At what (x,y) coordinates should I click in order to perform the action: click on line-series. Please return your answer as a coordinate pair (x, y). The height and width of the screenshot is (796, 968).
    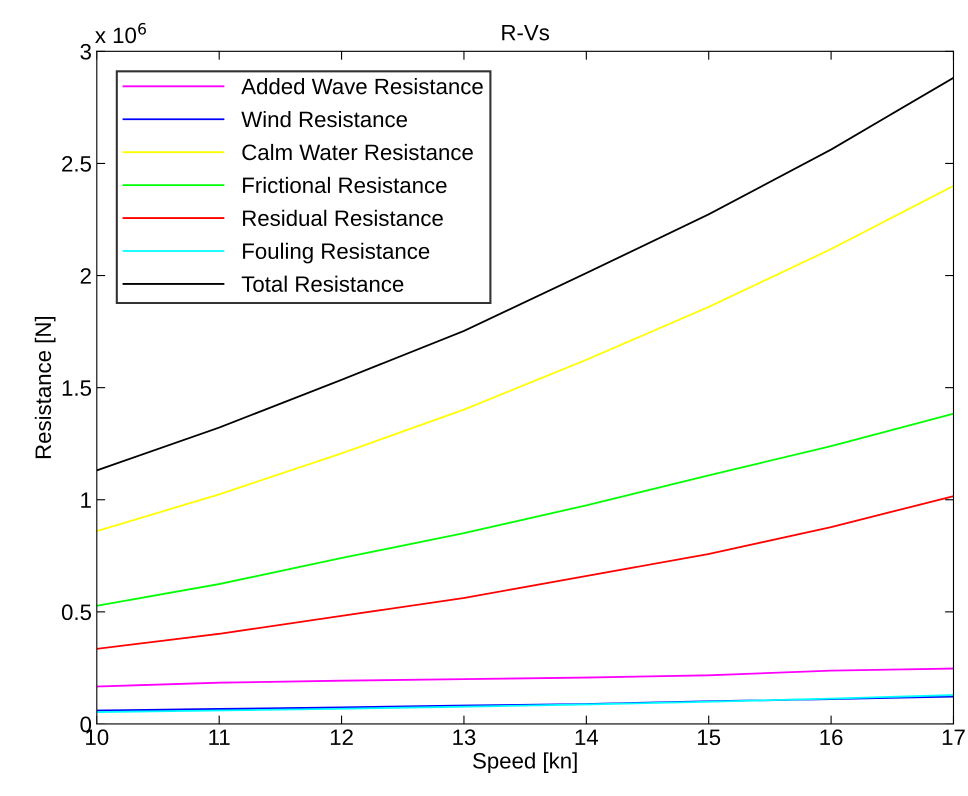
    Looking at the image, I should click on (525, 678).